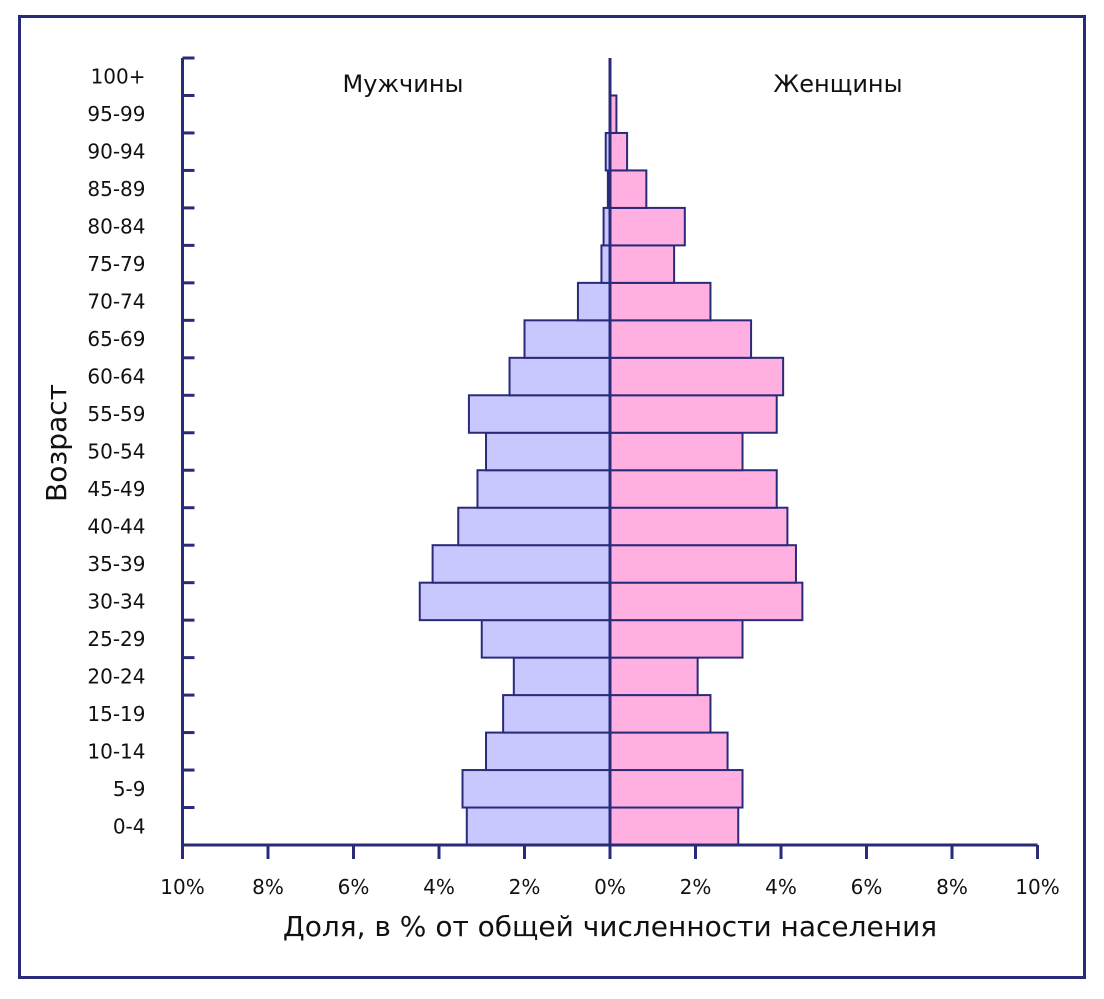 The width and height of the screenshot is (1104, 999). I want to click on y-tick-label: 20-24, so click(116, 676).